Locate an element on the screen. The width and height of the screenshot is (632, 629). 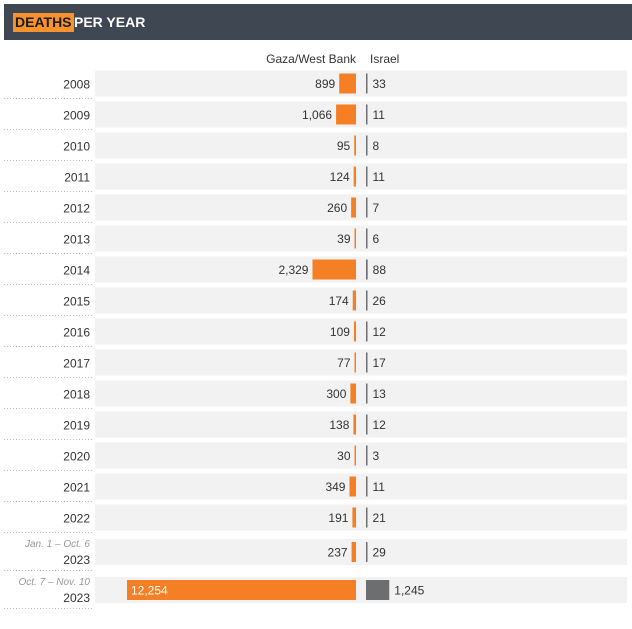
israel-value-label: 17 is located at coordinates (380, 363).